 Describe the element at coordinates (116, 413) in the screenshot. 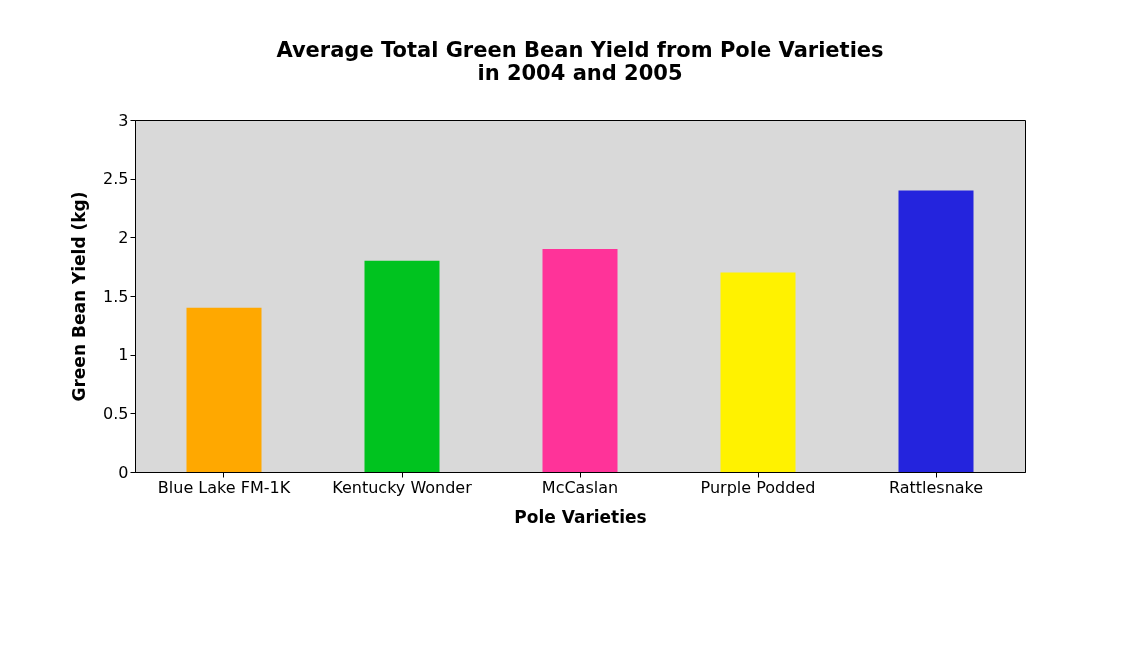

I see `y-tick-label: 0.5` at that location.